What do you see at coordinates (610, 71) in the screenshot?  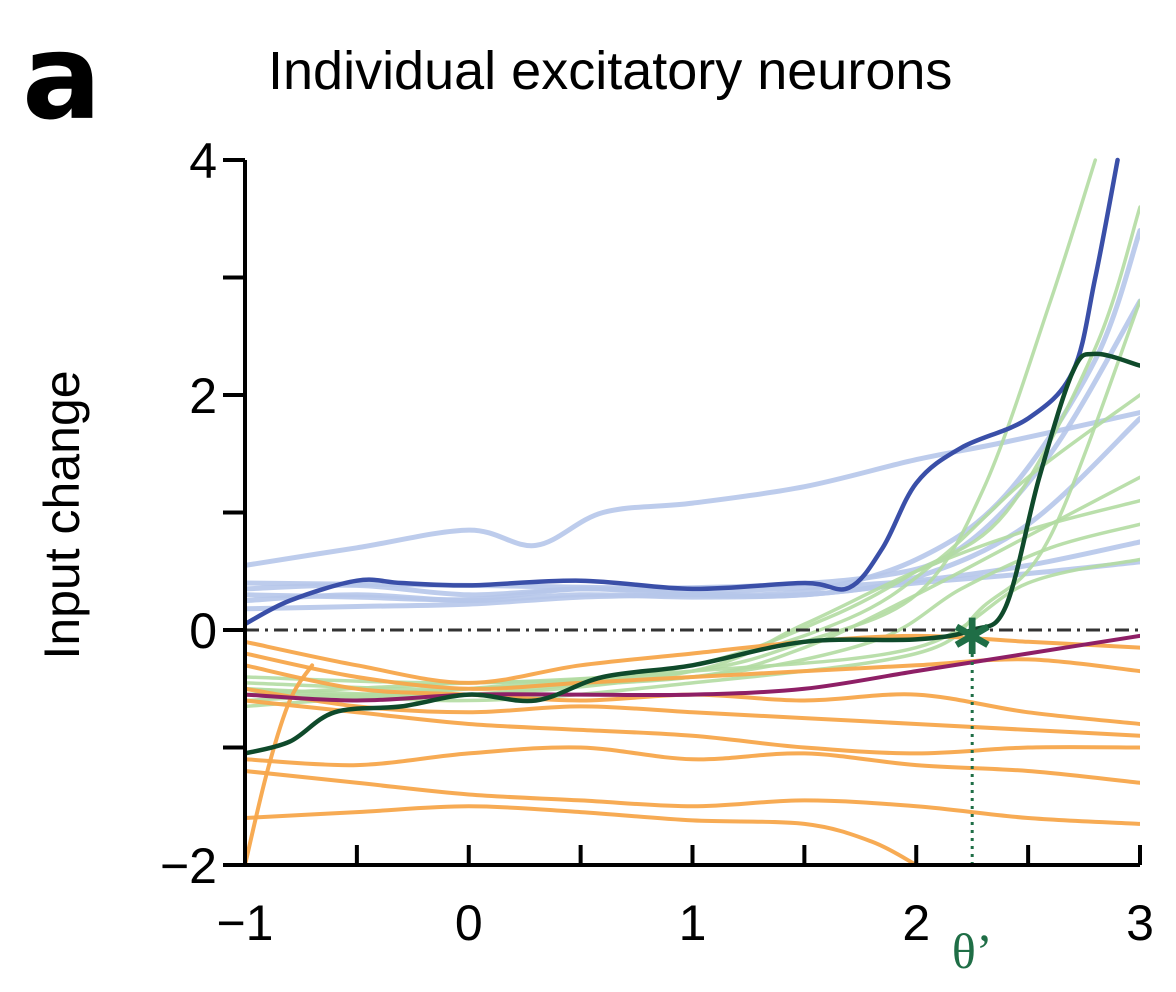 I see `chart-title: Individual excitatory neurons` at bounding box center [610, 71].